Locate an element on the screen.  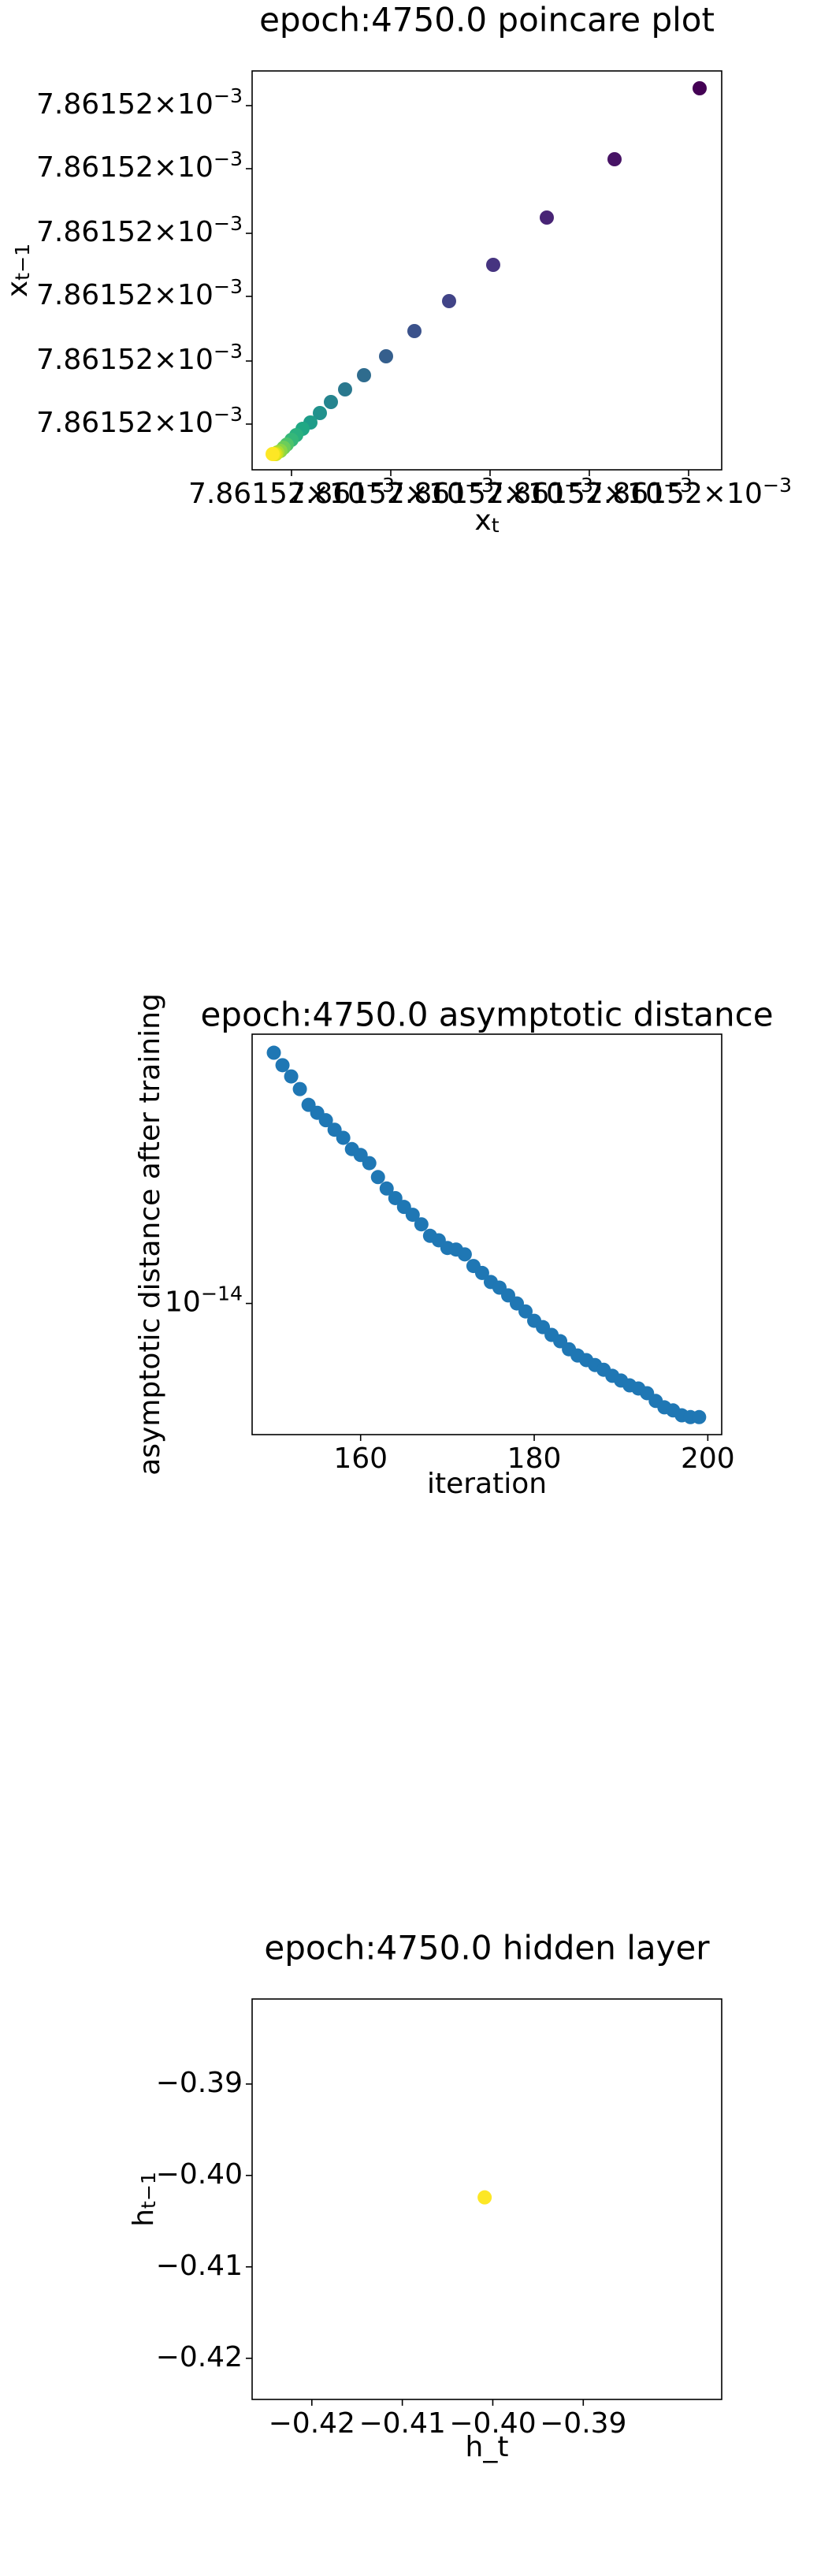
y-axis-label: ht−1 is located at coordinates (144, 2199).